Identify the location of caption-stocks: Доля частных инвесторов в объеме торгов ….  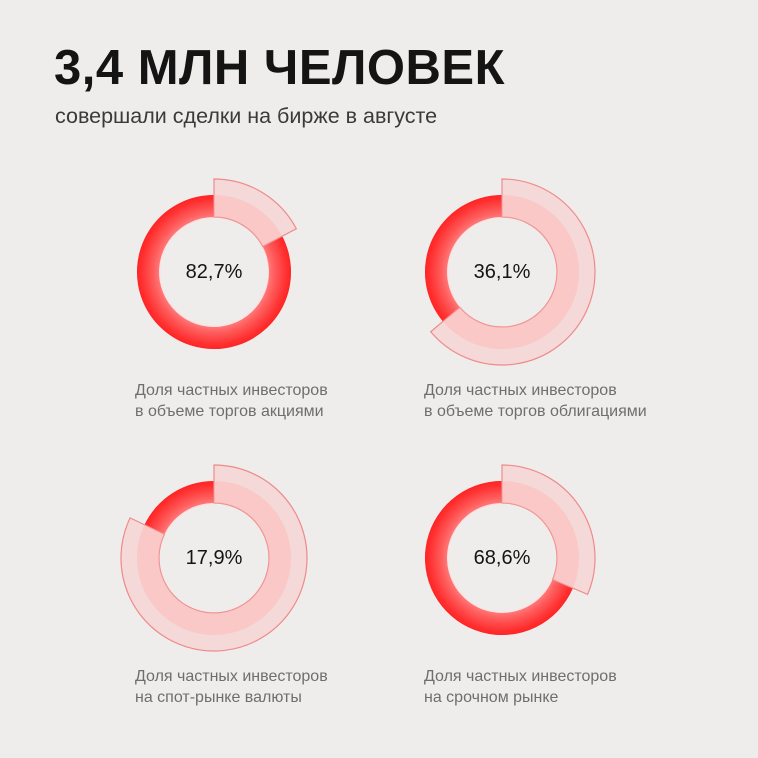
(231, 401).